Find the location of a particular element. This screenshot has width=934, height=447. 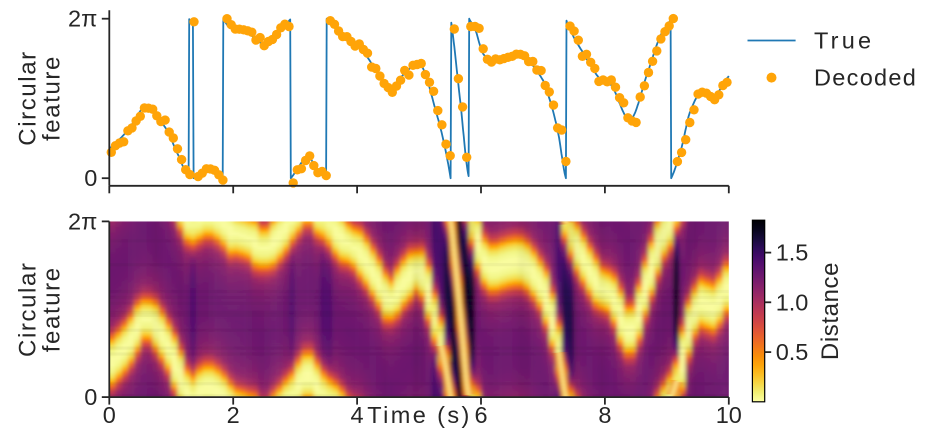

svg-text: True is located at coordinates (844, 41).